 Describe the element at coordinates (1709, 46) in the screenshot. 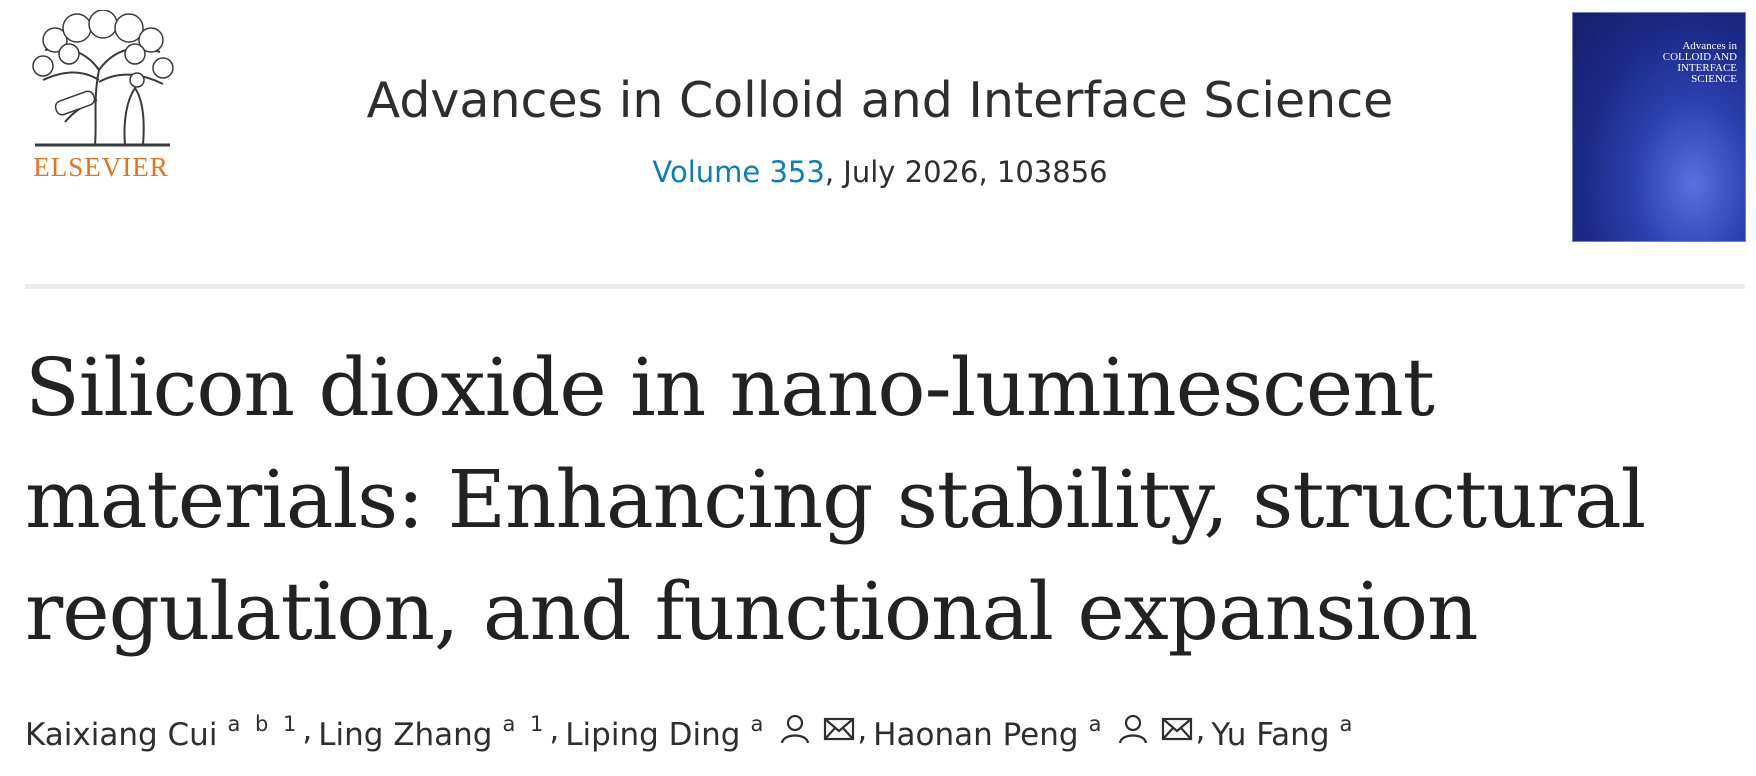

I see `cover-line: Advances in` at that location.